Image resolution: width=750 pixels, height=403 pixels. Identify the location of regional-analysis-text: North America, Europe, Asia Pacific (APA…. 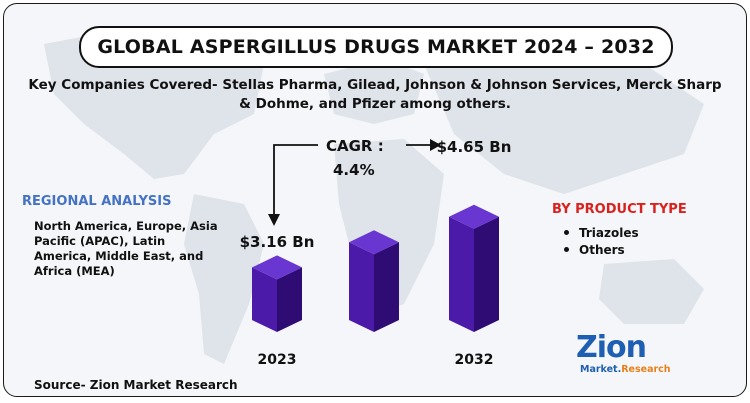
(126, 248).